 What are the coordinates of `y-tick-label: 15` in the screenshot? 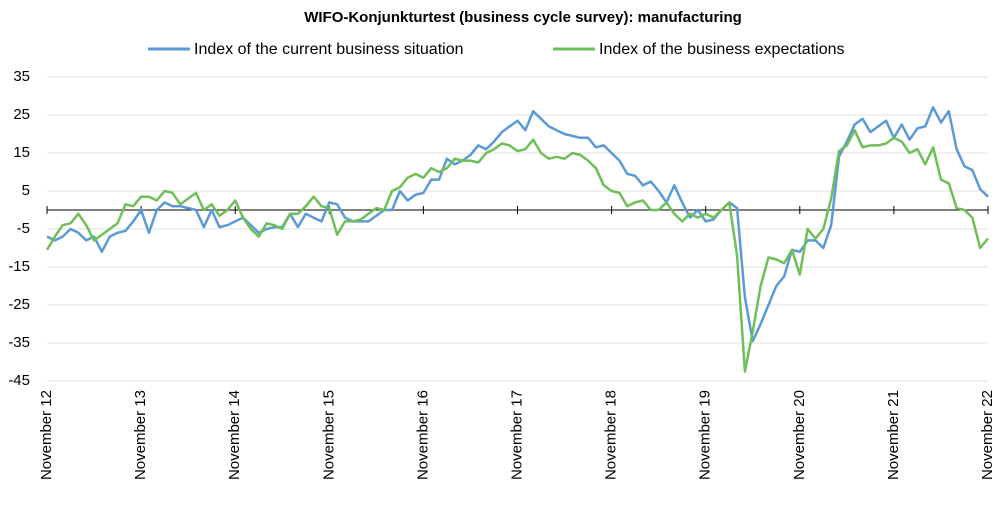 It's located at (21, 152).